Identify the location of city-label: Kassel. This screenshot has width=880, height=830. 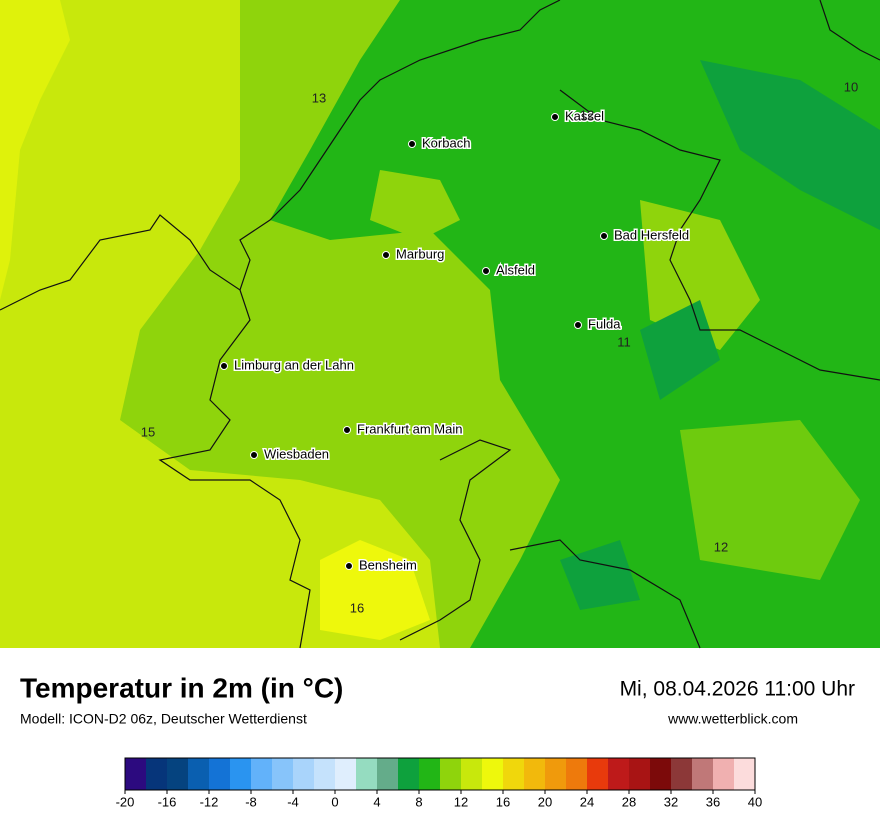
(584, 115).